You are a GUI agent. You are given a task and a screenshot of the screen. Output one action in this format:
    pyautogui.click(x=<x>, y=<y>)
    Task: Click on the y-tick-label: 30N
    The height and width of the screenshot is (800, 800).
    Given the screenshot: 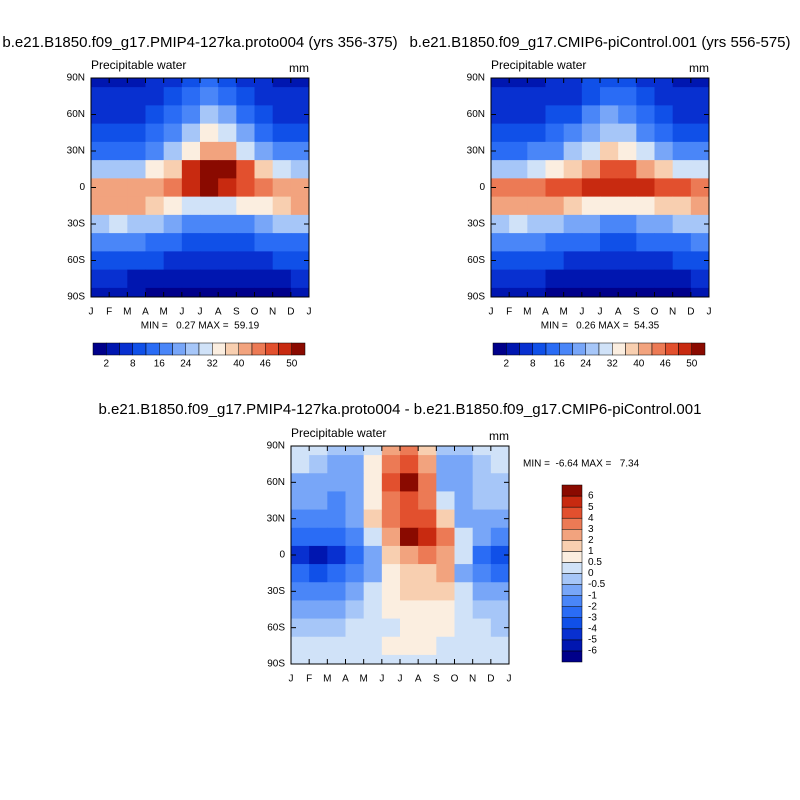 What is the action you would take?
    pyautogui.click(x=476, y=151)
    